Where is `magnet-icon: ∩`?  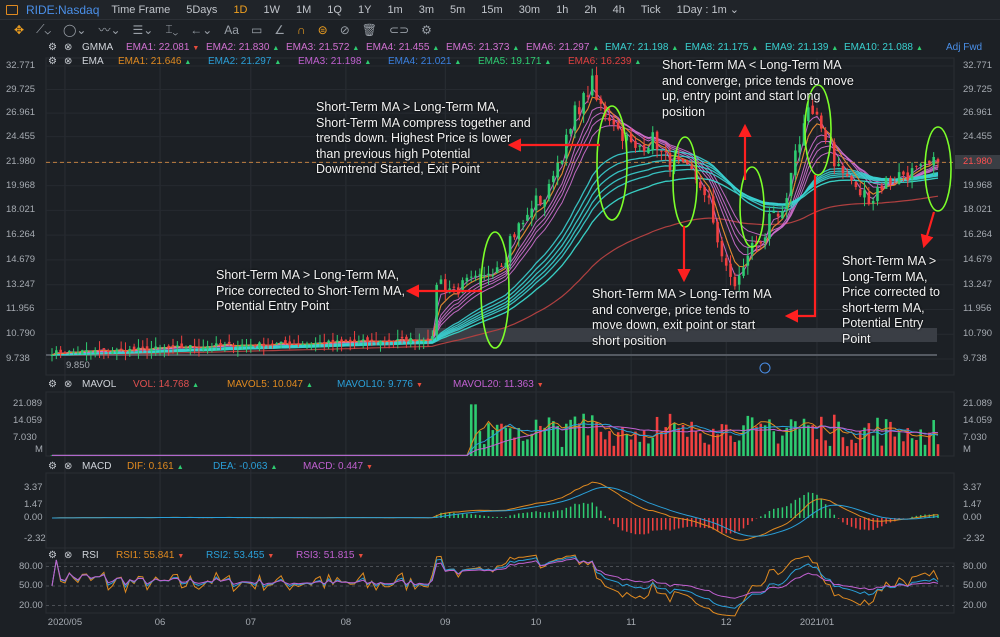
magnet-icon: ∩ is located at coordinates (301, 29).